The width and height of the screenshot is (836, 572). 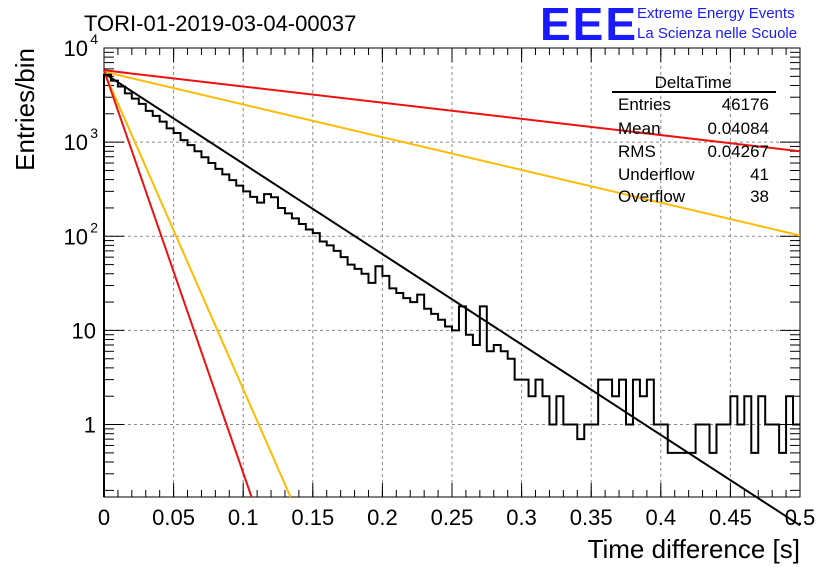 I want to click on logo-line-2: La Scienza nelle Scuole, so click(x=717, y=33).